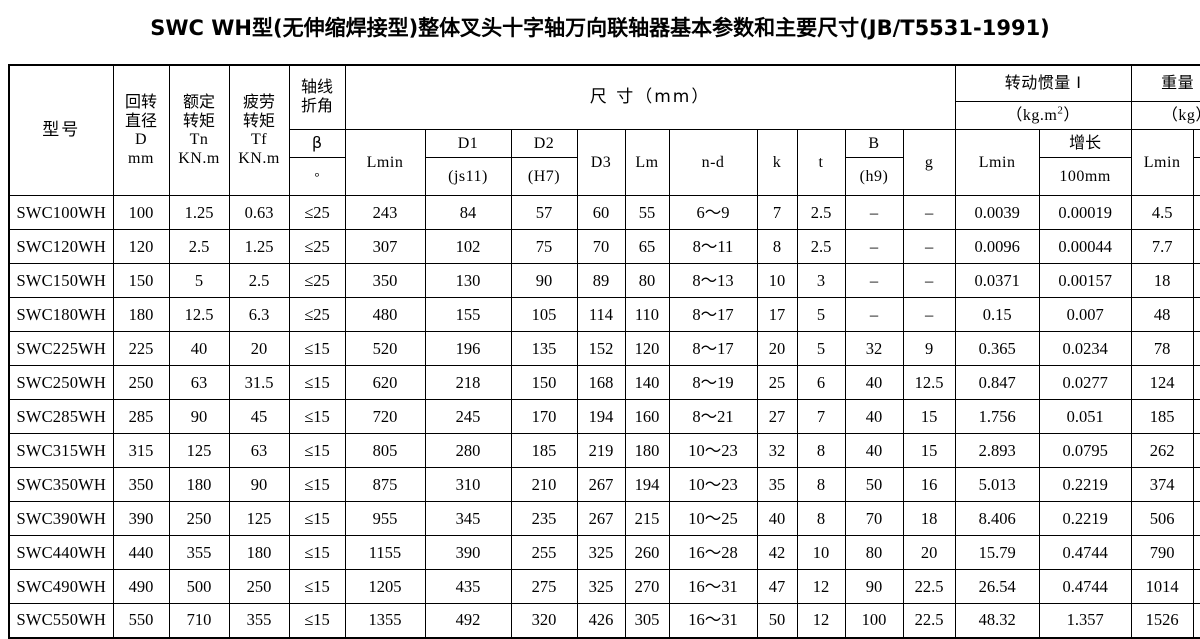 This screenshot has width=1200, height=639. Describe the element at coordinates (713, 621) in the screenshot. I see `cell-nd: 16～31` at that location.